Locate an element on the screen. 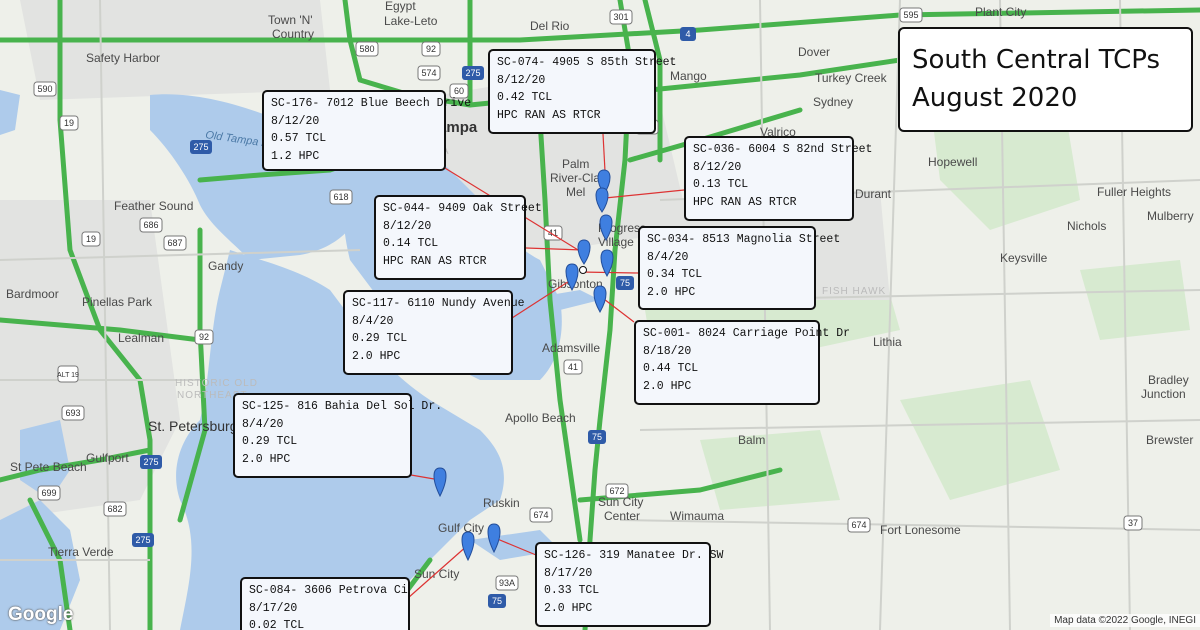  map-title-box: South Central TCPs August 2020 is located at coordinates (1045, 79).